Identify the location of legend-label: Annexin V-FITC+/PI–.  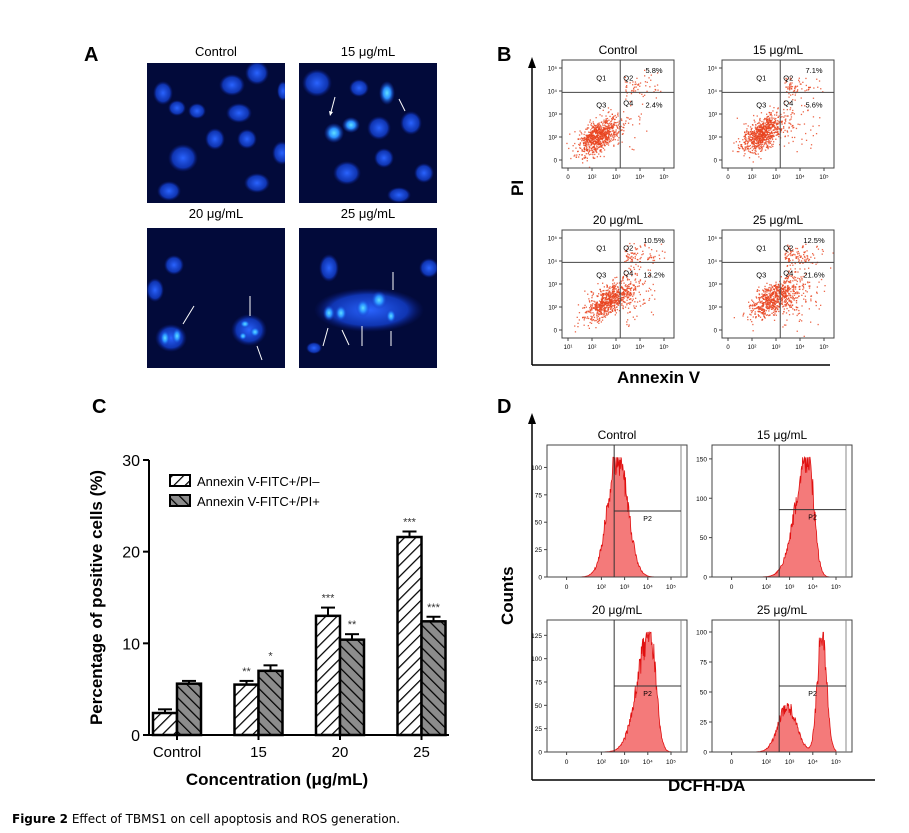
(258, 481).